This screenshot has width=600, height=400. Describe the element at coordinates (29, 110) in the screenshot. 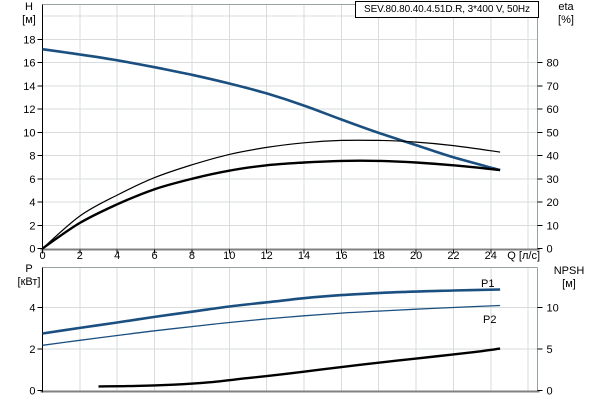

I see `left-tick-label: 12` at that location.